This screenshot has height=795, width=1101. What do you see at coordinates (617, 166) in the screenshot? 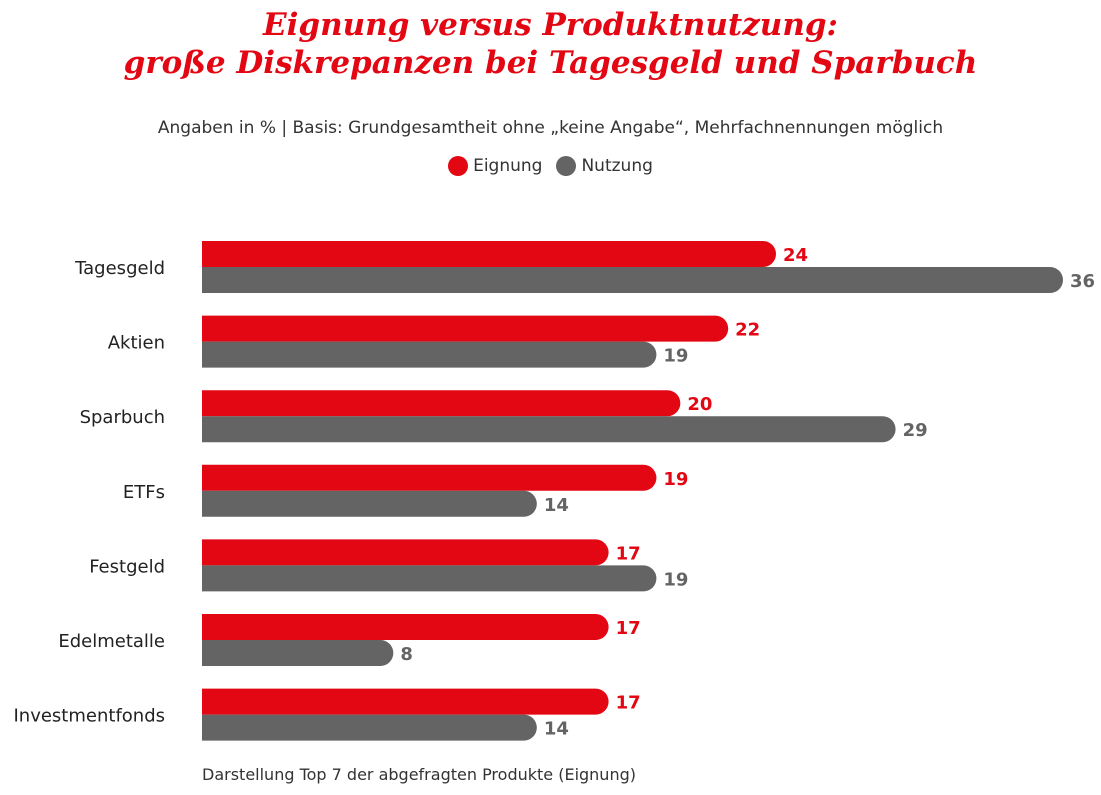
I see `legend-label: Nutzung` at bounding box center [617, 166].